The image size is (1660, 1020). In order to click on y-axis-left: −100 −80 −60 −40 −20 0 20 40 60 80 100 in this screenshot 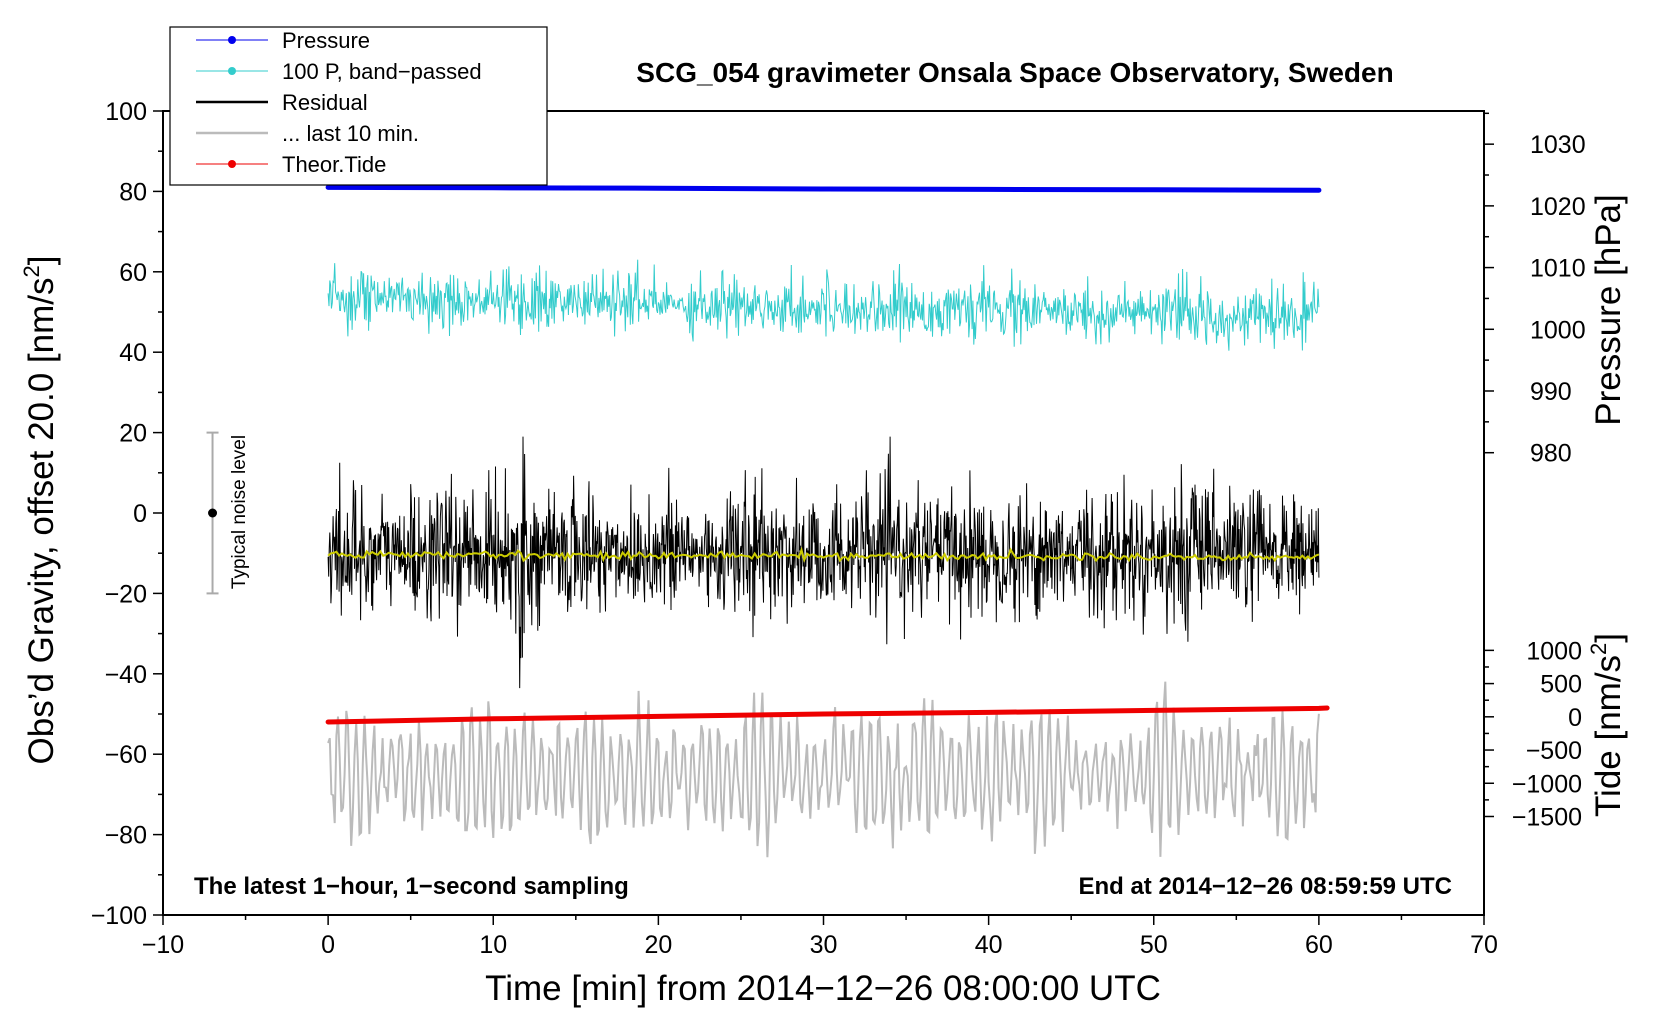, I will do `click(127, 514)`.